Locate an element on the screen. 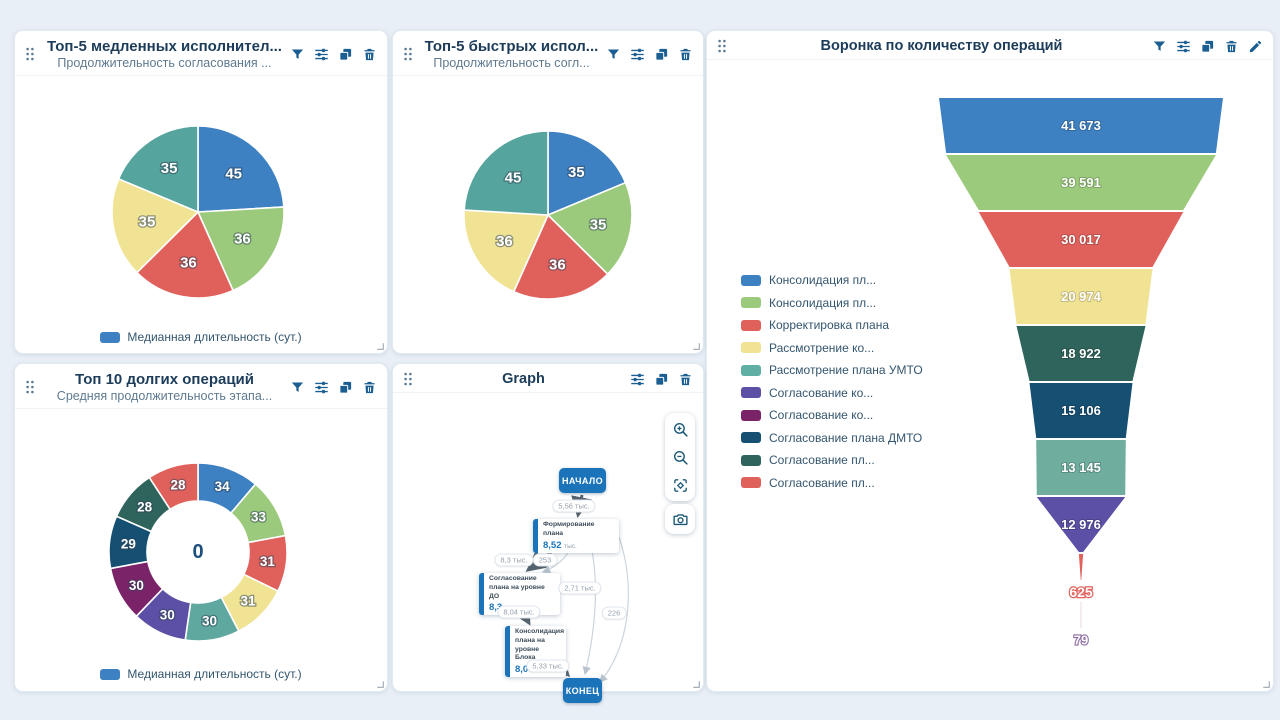 The width and height of the screenshot is (1280, 720). chart-value-label: 30 017 is located at coordinates (1081, 239).